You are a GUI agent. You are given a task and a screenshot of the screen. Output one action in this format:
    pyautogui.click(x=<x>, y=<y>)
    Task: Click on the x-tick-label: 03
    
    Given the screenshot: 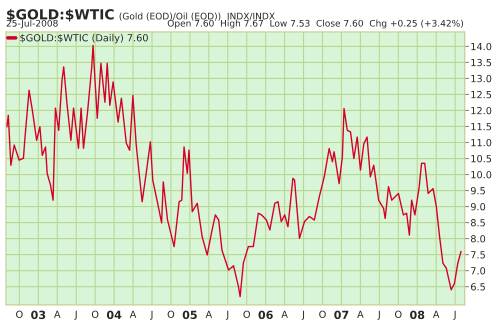 What is the action you would take?
    pyautogui.click(x=38, y=315)
    